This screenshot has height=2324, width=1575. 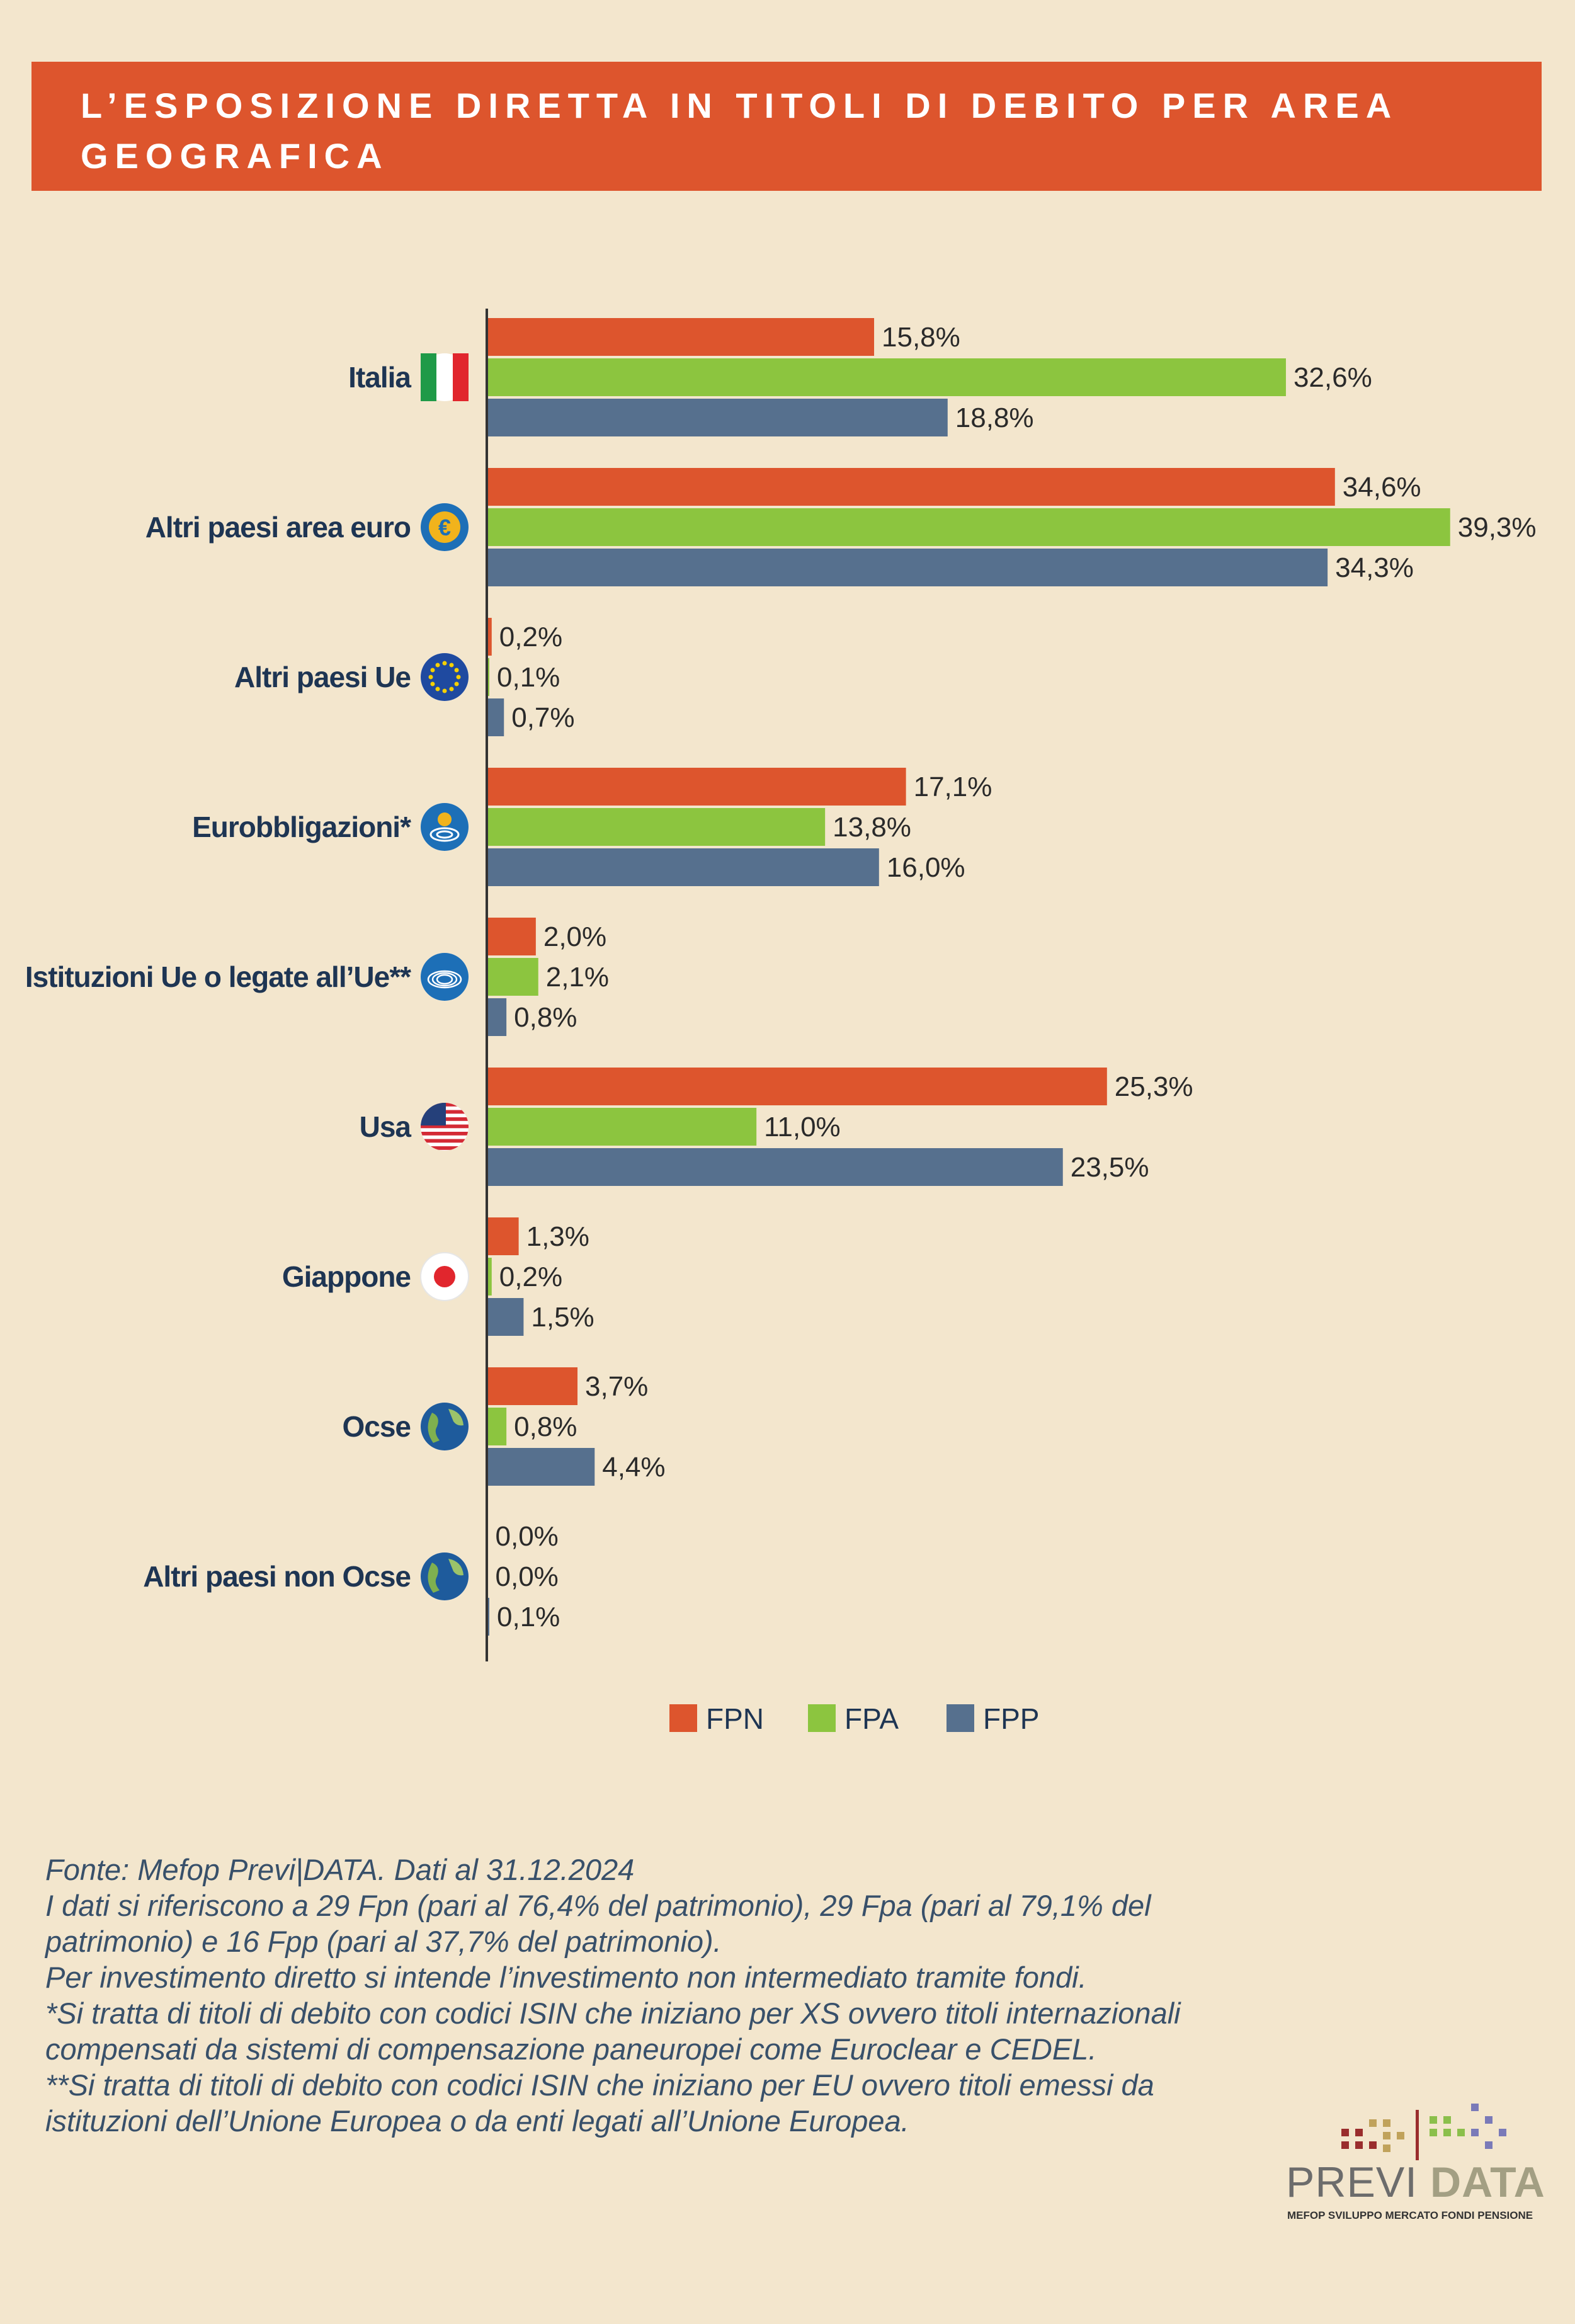 What do you see at coordinates (542, 717) in the screenshot?
I see `value-label-fpp-altri-paesi-ue: 0,7%` at bounding box center [542, 717].